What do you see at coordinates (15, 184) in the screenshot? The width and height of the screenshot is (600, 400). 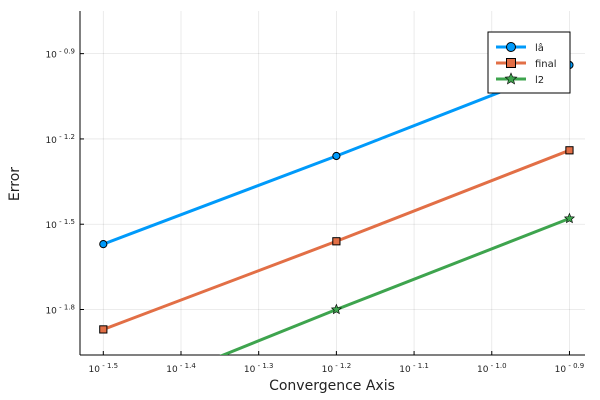 I see `y-axis-label: Error` at bounding box center [15, 184].